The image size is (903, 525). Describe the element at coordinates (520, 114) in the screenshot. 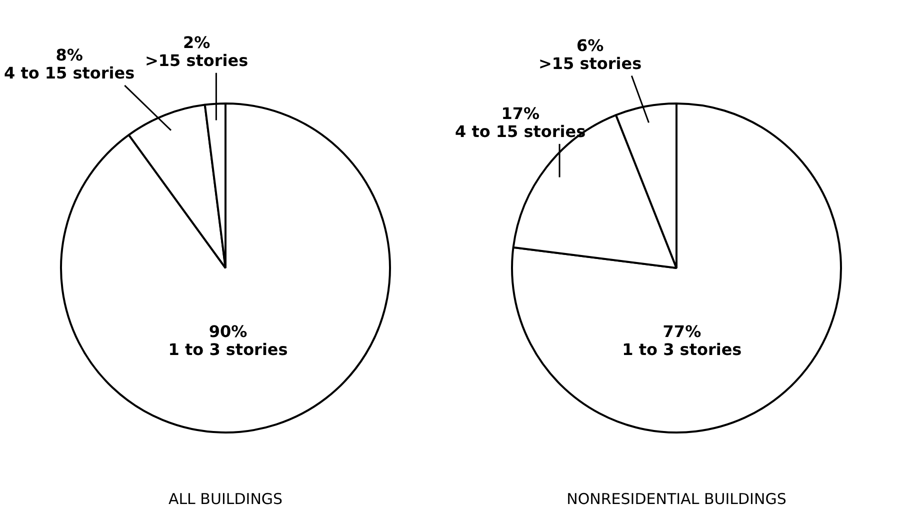

I see `data-label: 17%` at that location.